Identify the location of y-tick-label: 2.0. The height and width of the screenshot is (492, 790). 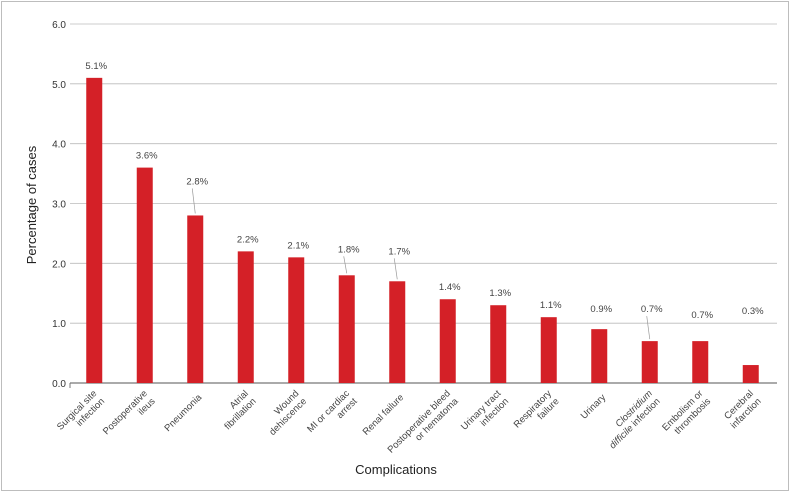
(59, 264).